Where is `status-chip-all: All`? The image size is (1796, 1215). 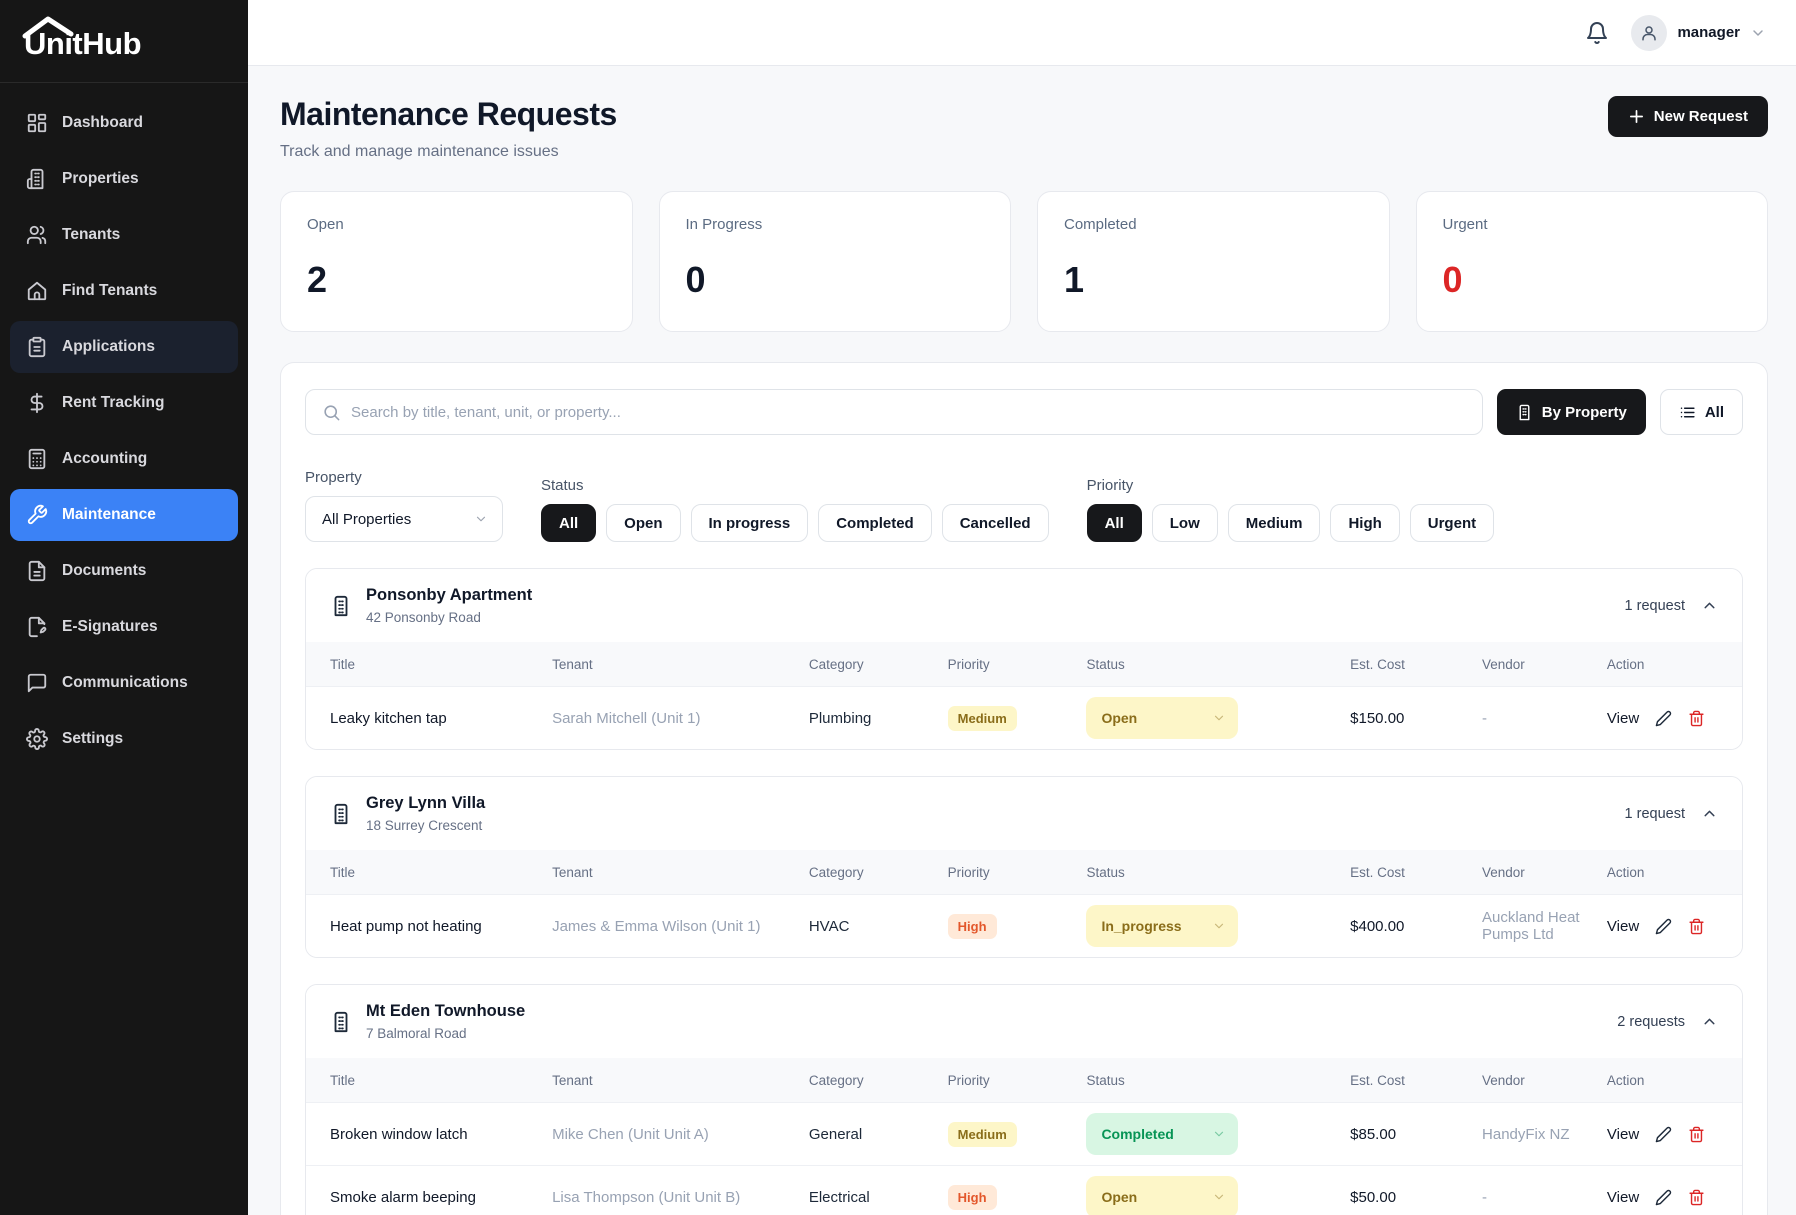 status-chip-all: All is located at coordinates (569, 523).